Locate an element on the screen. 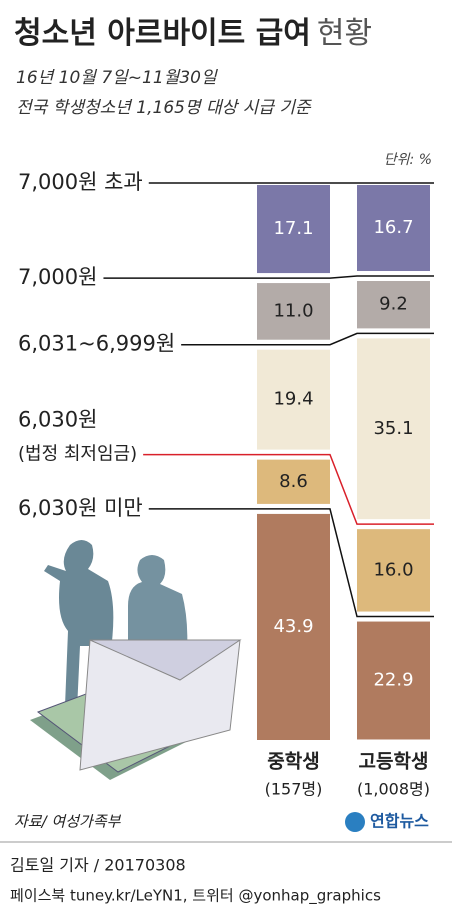  illustration is located at coordinates (136, 660).